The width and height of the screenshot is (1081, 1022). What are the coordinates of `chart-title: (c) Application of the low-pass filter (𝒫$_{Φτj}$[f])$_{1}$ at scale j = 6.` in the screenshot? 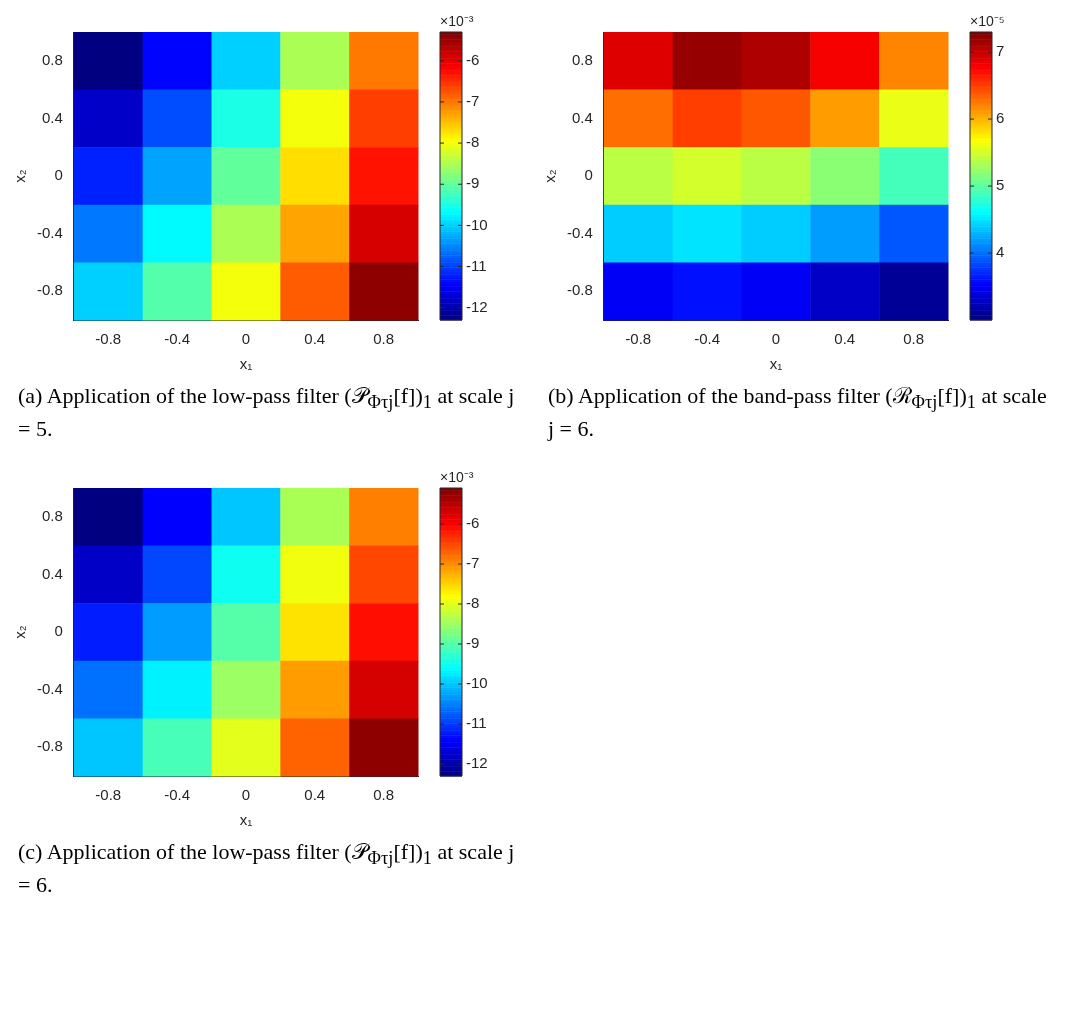 It's located at (266, 867).